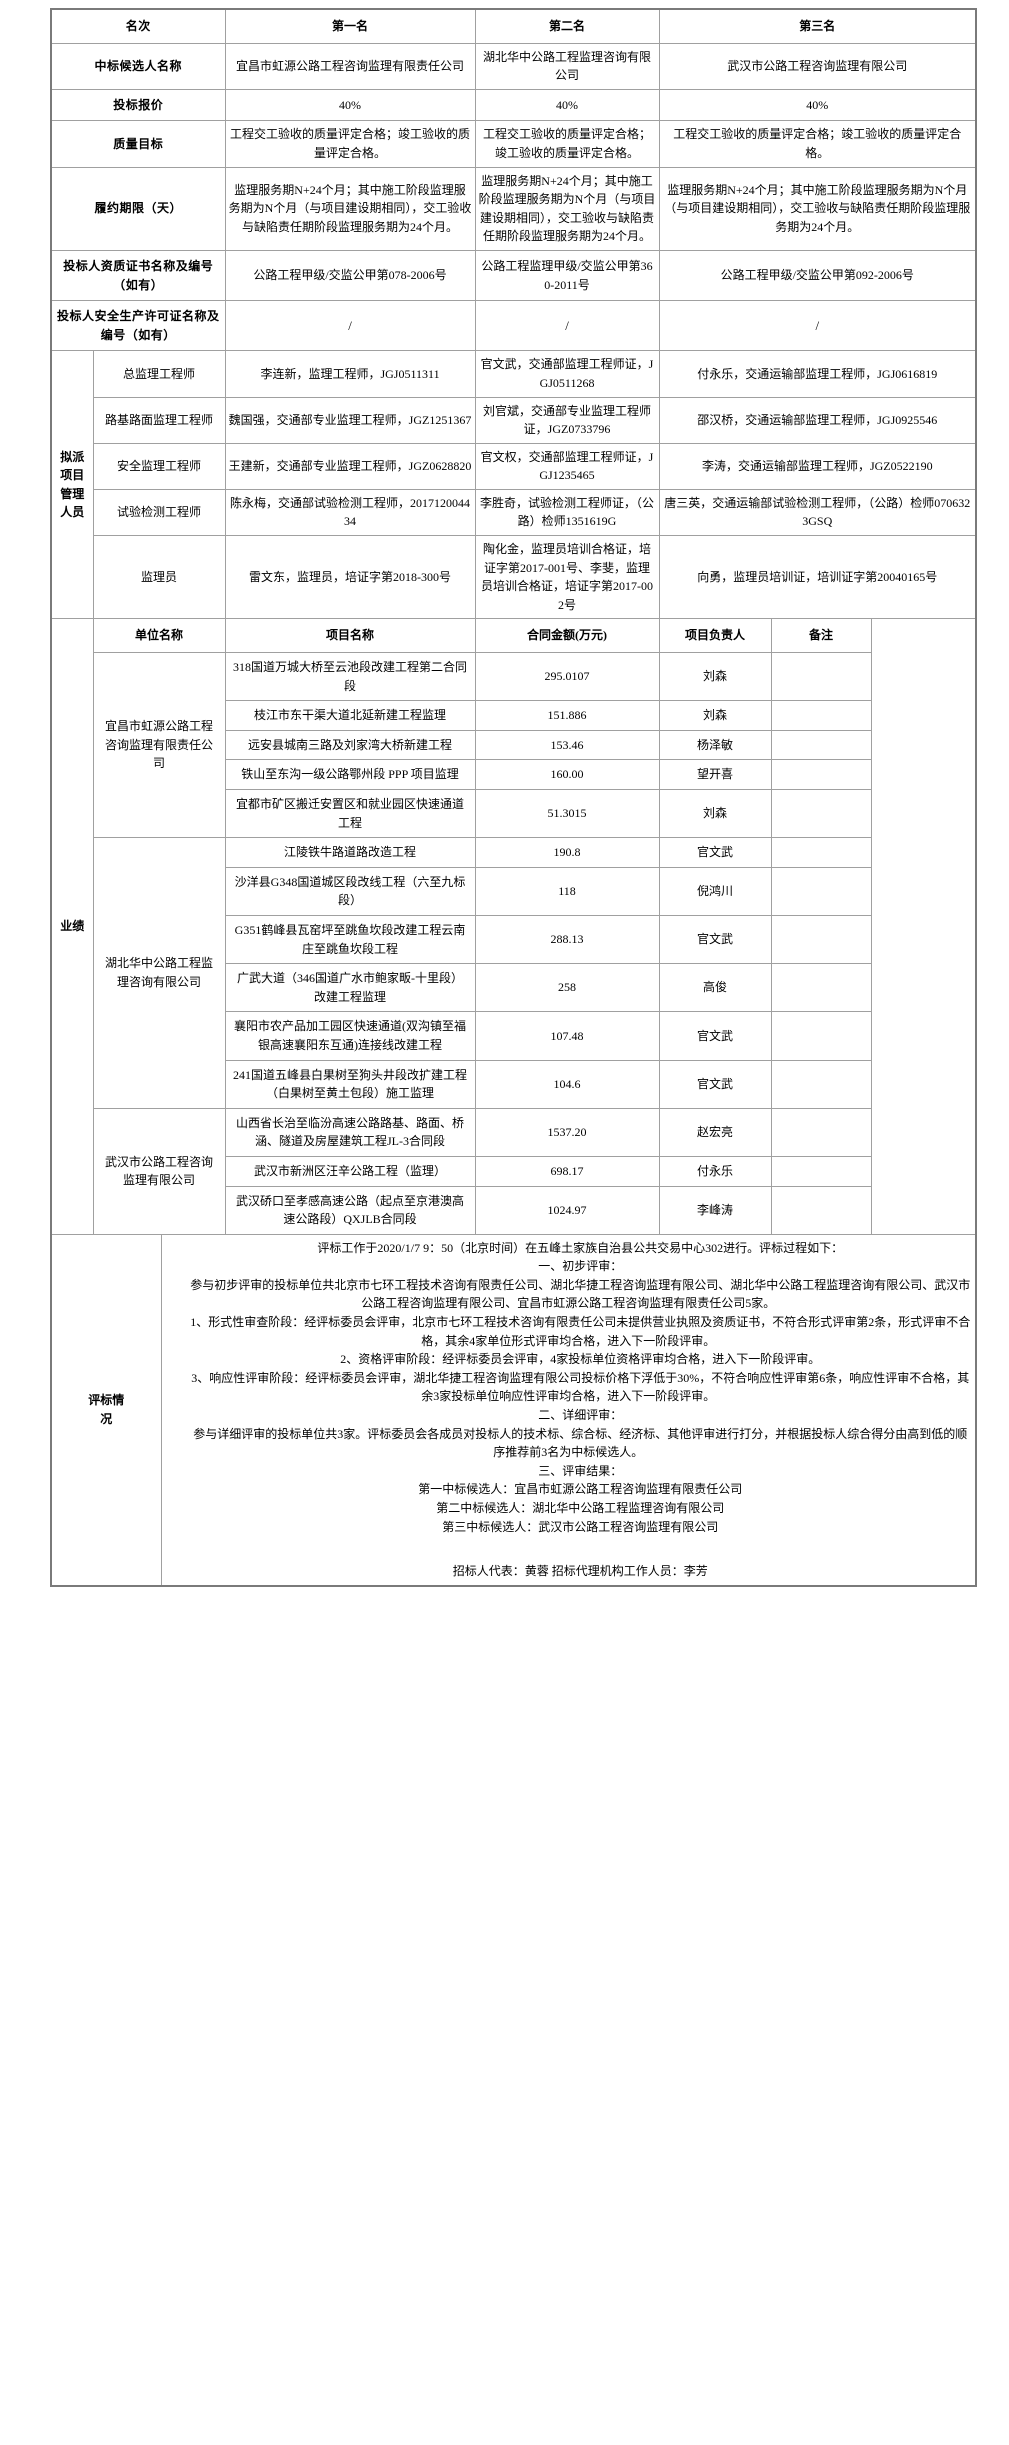 Image resolution: width=1009 pixels, height=2445 pixels. I want to click on safety-license-candidate-3: /, so click(817, 326).